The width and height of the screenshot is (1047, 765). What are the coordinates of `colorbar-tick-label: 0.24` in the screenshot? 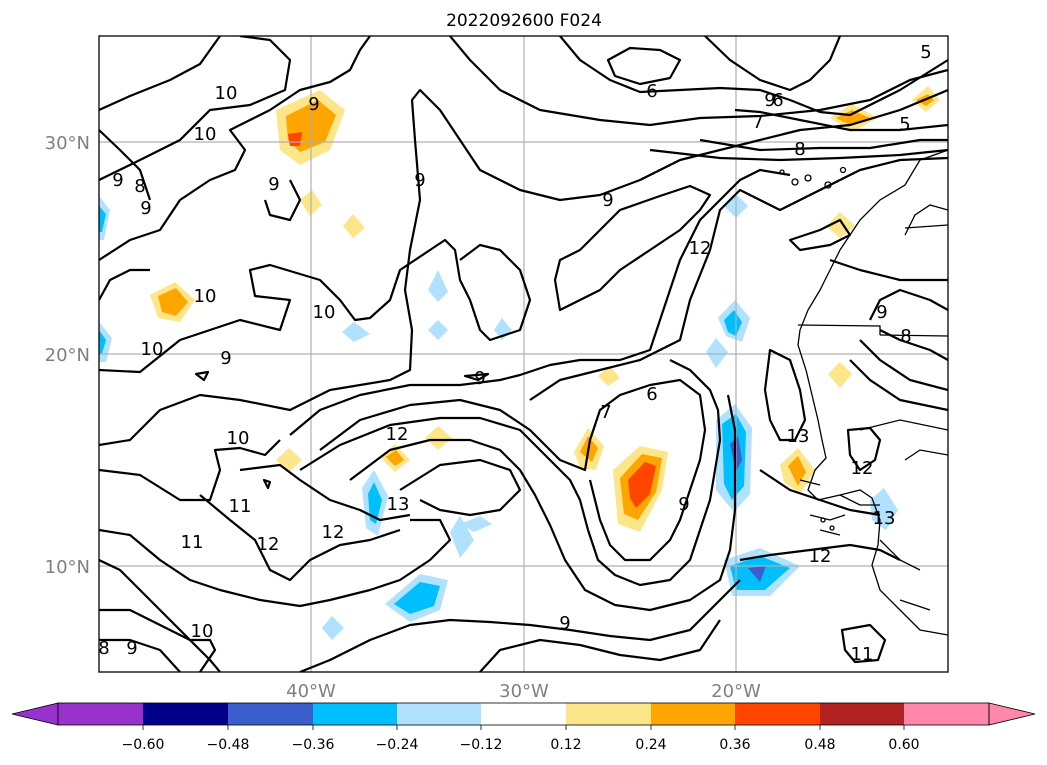 It's located at (650, 745).